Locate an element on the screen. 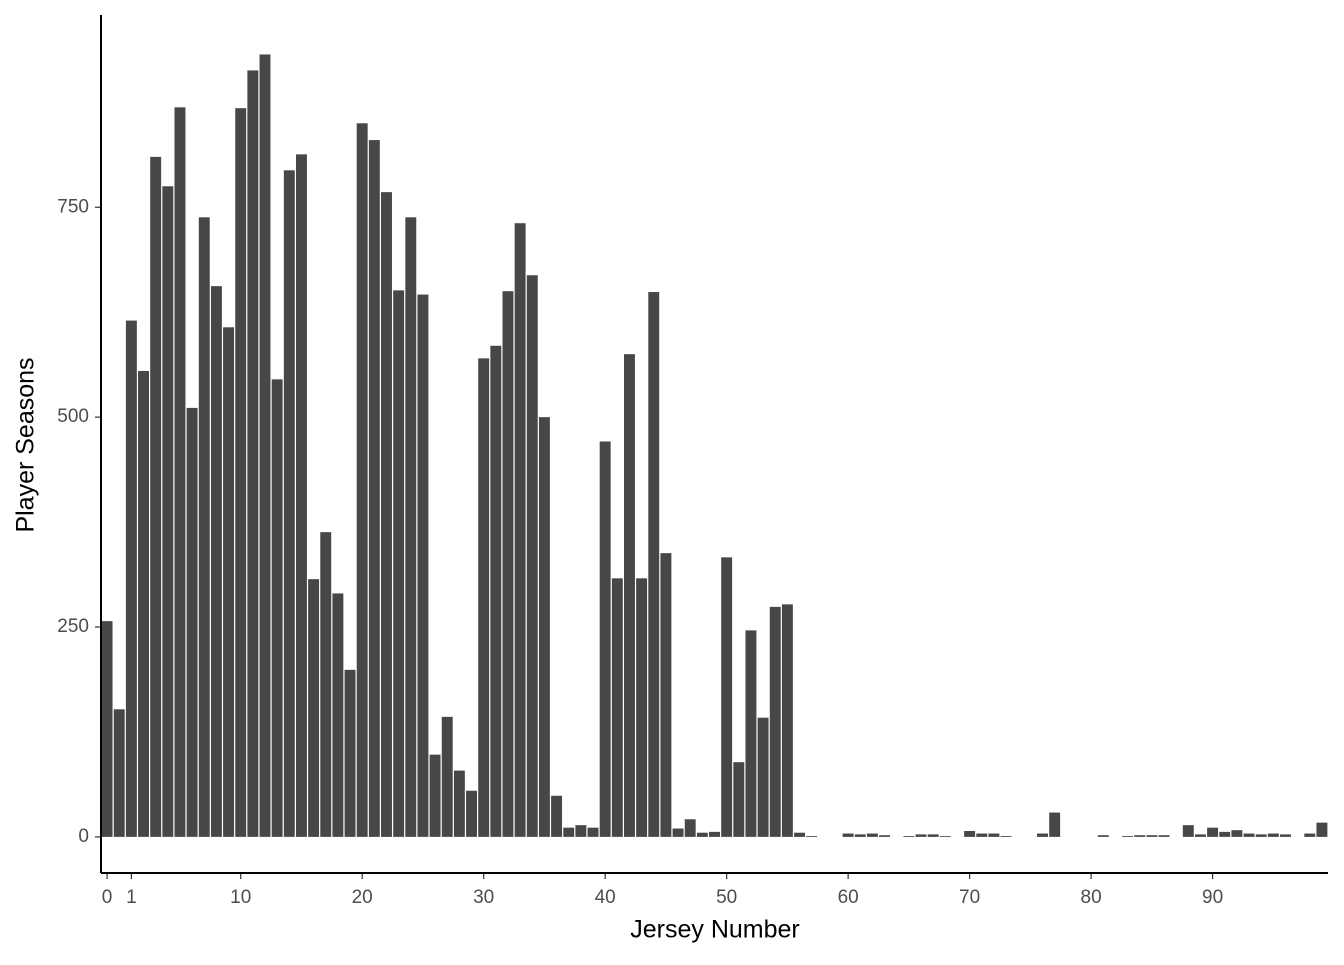  x-tick-label: 1 is located at coordinates (131, 897).